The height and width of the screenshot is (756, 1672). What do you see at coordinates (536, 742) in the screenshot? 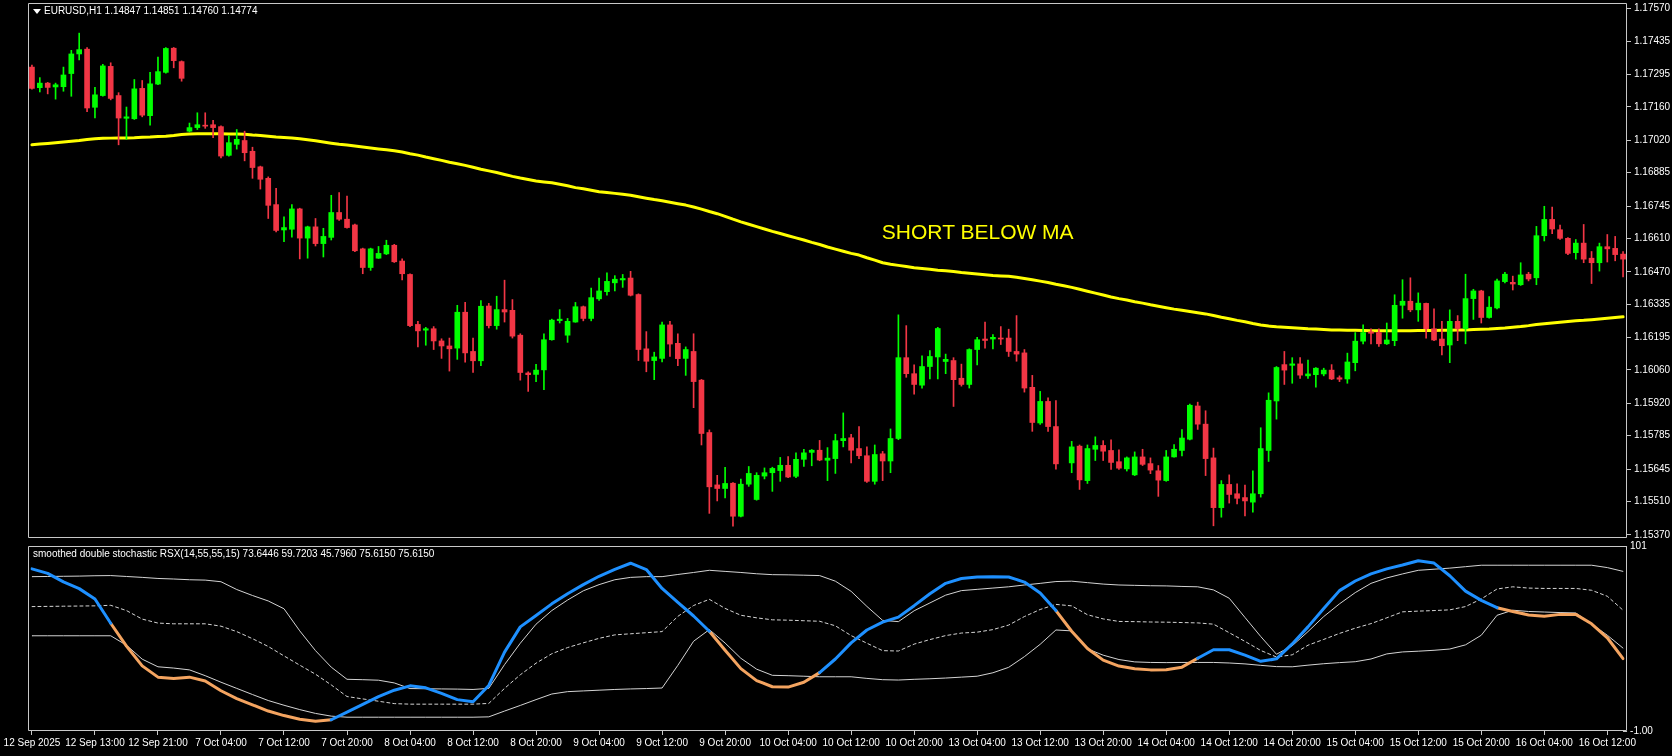
I see `x-tick-label: 8 Oct 20:00` at bounding box center [536, 742].